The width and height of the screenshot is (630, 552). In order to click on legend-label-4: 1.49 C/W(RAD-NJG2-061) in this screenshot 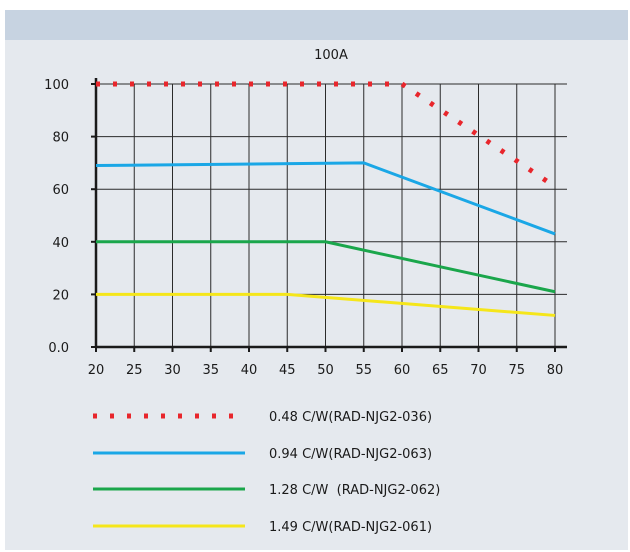, I will do `click(350, 527)`.